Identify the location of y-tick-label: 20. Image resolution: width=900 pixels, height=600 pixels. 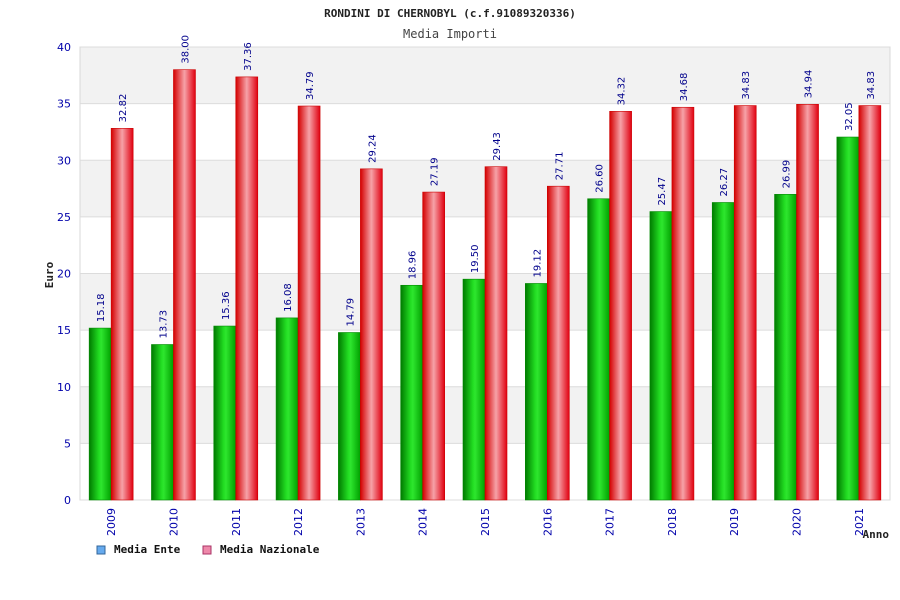
(64, 274).